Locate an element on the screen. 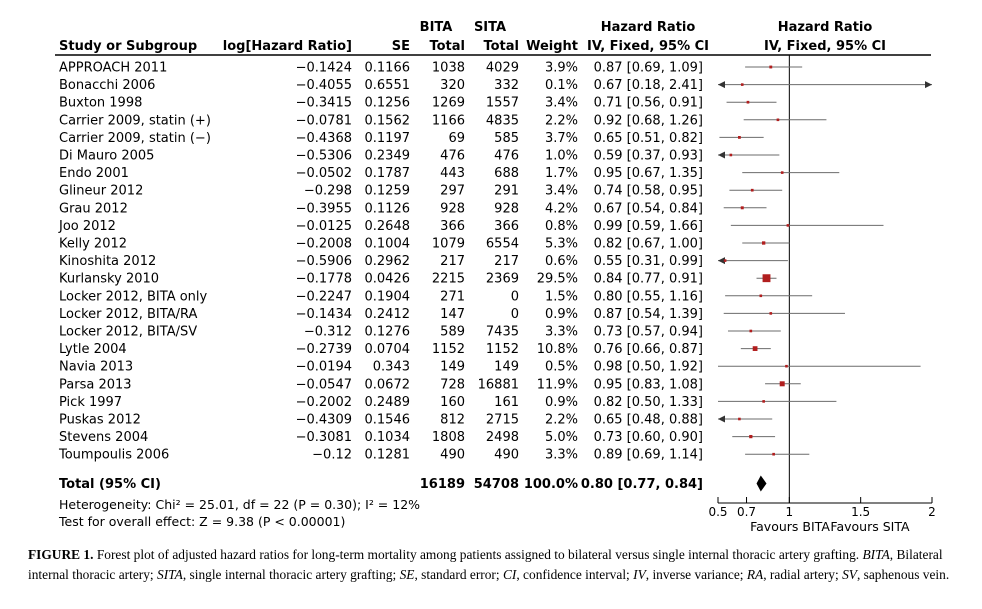 This screenshot has height=609, width=982. header-plot-bottom: IV, Fixed, 95% CI is located at coordinates (825, 46).